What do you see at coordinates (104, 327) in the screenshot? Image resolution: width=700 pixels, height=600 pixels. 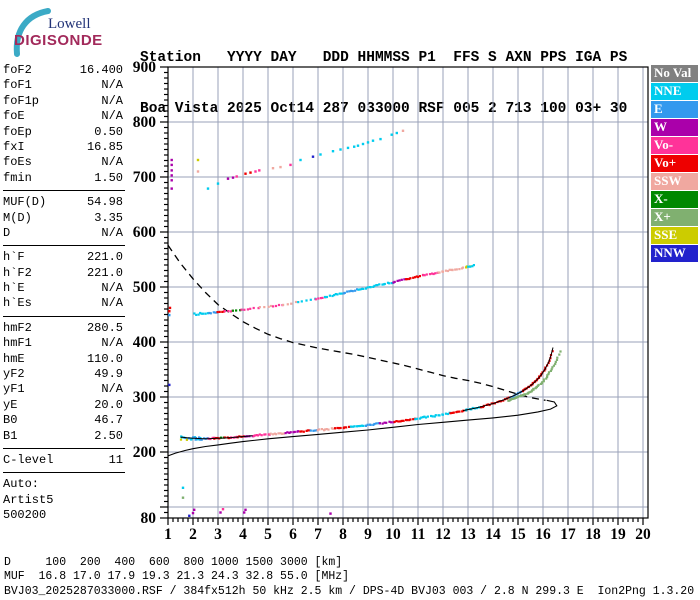 I see `param-value: 280.5` at bounding box center [104, 327].